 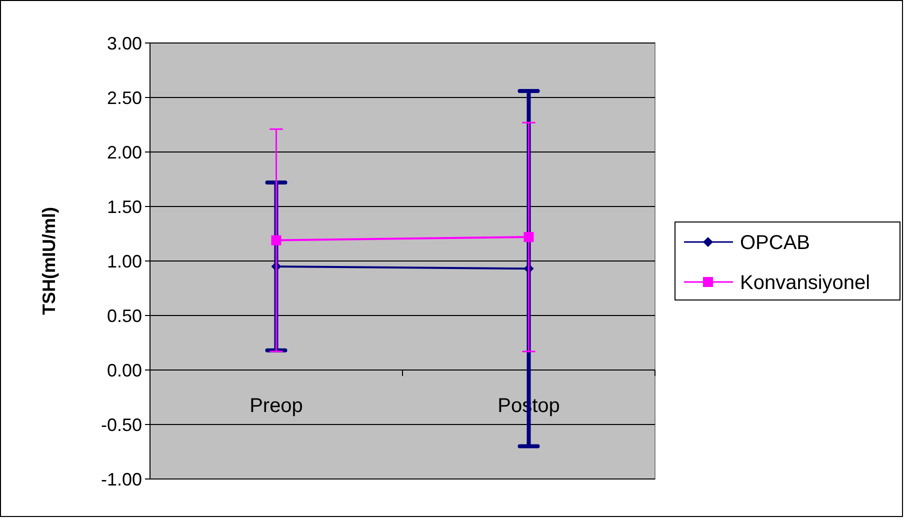 I want to click on legend-label: Konvansiyonel, so click(x=805, y=283).